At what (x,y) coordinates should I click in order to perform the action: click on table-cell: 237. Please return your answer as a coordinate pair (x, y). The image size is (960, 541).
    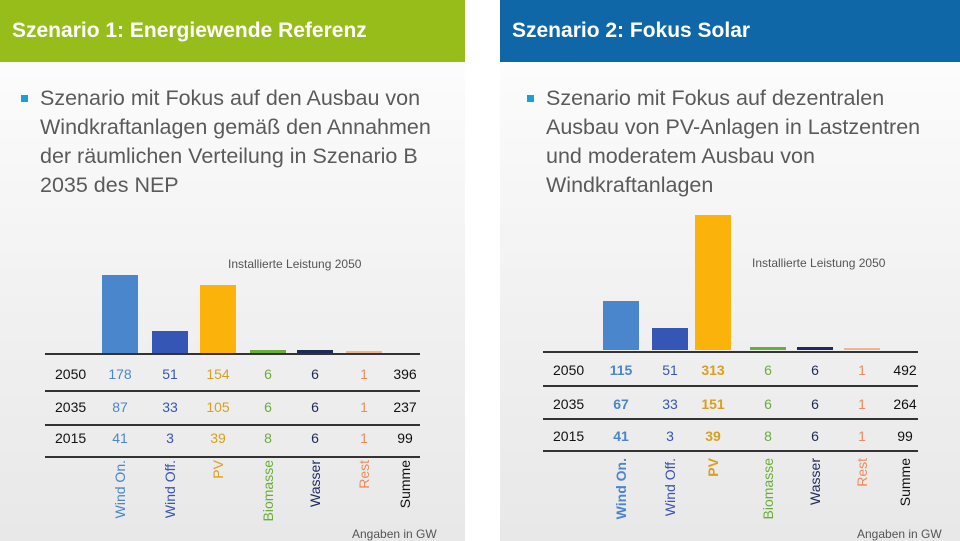
    Looking at the image, I should click on (405, 407).